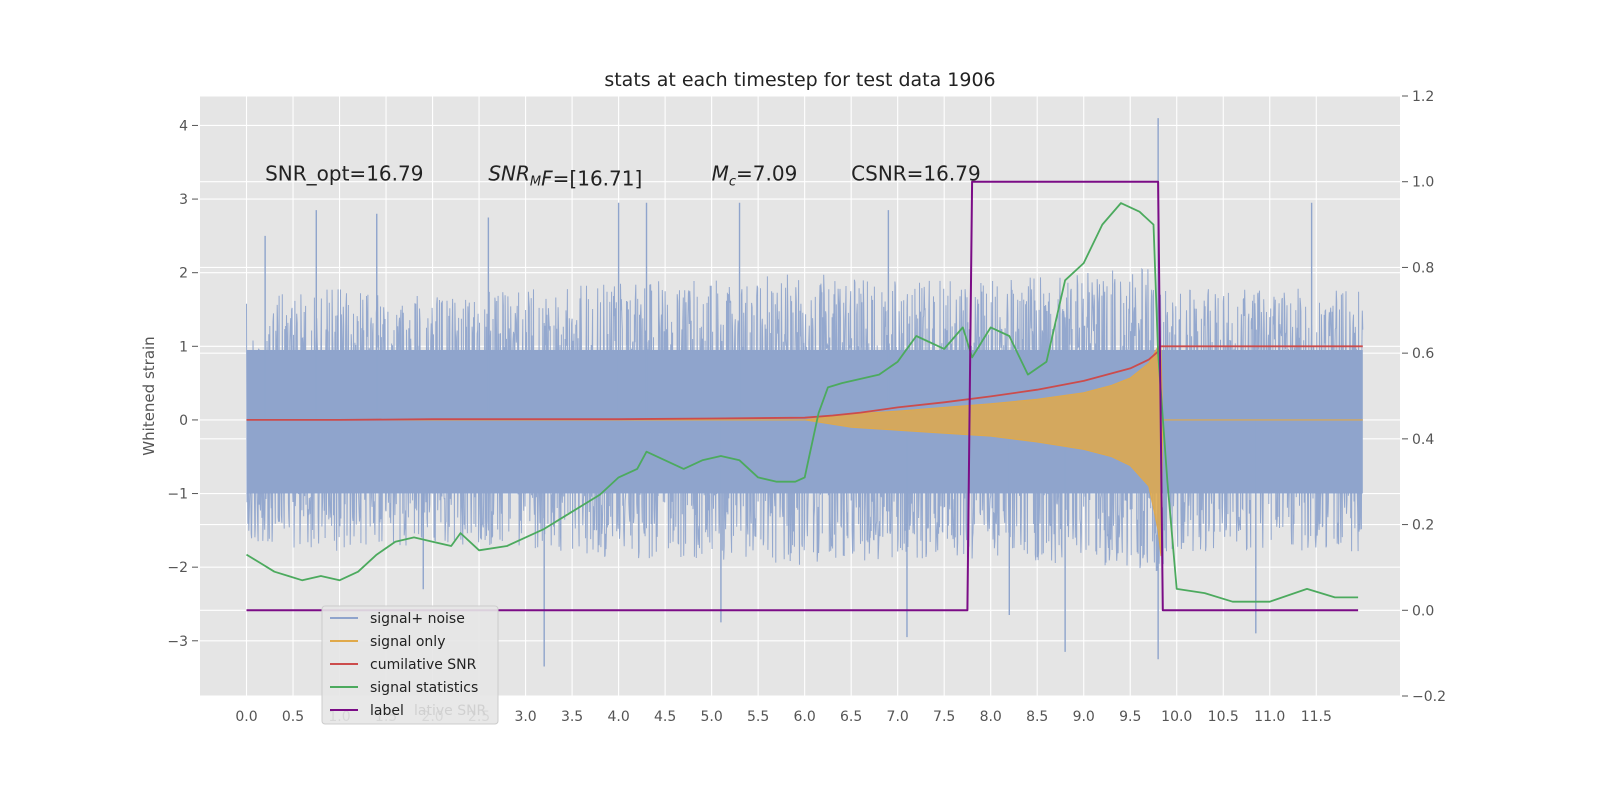 This screenshot has height=800, width=1600. What do you see at coordinates (183, 200) in the screenshot?
I see `y-tick-label: 3` at bounding box center [183, 200].